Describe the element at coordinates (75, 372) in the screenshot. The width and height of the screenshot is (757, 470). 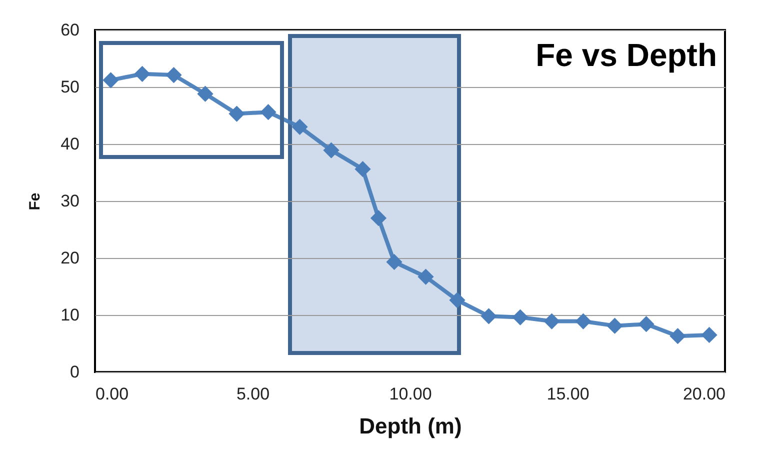
I see `y-tick-label: 0` at that location.